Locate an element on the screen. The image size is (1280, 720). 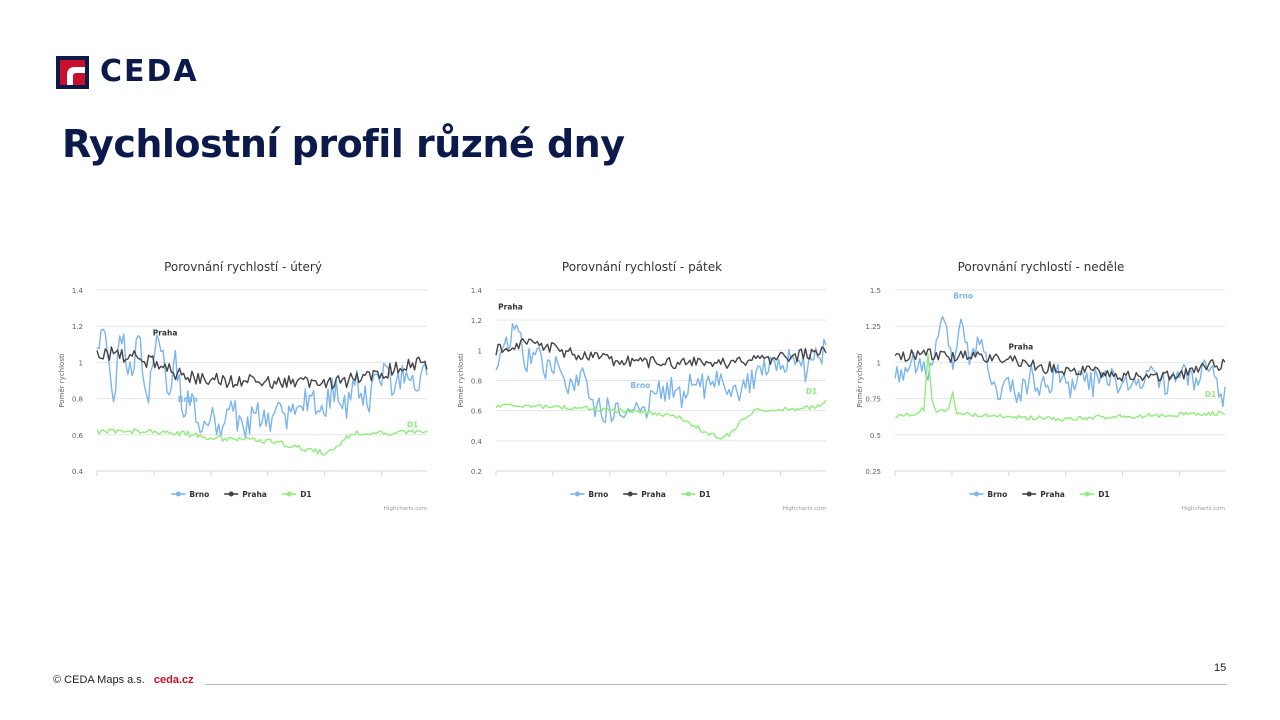
chart-title: Porovnání rychlostí - neděle is located at coordinates (1041, 267).